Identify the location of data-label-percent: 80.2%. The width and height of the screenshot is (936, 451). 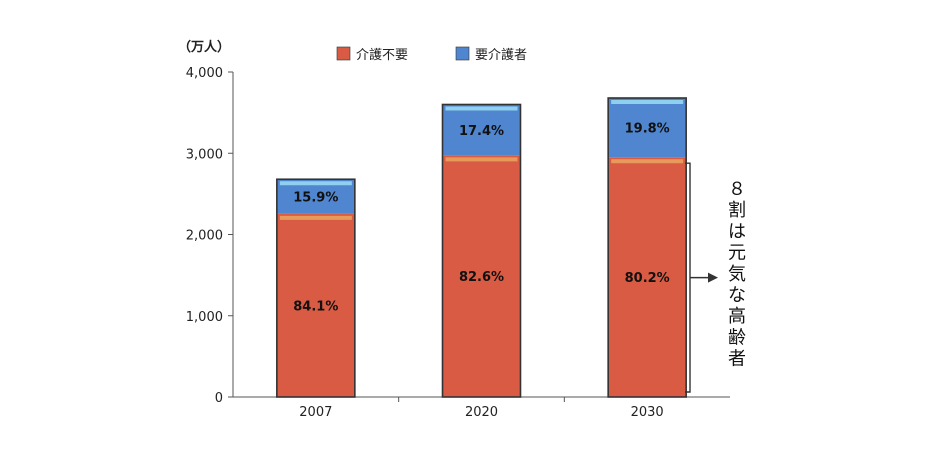
(647, 278).